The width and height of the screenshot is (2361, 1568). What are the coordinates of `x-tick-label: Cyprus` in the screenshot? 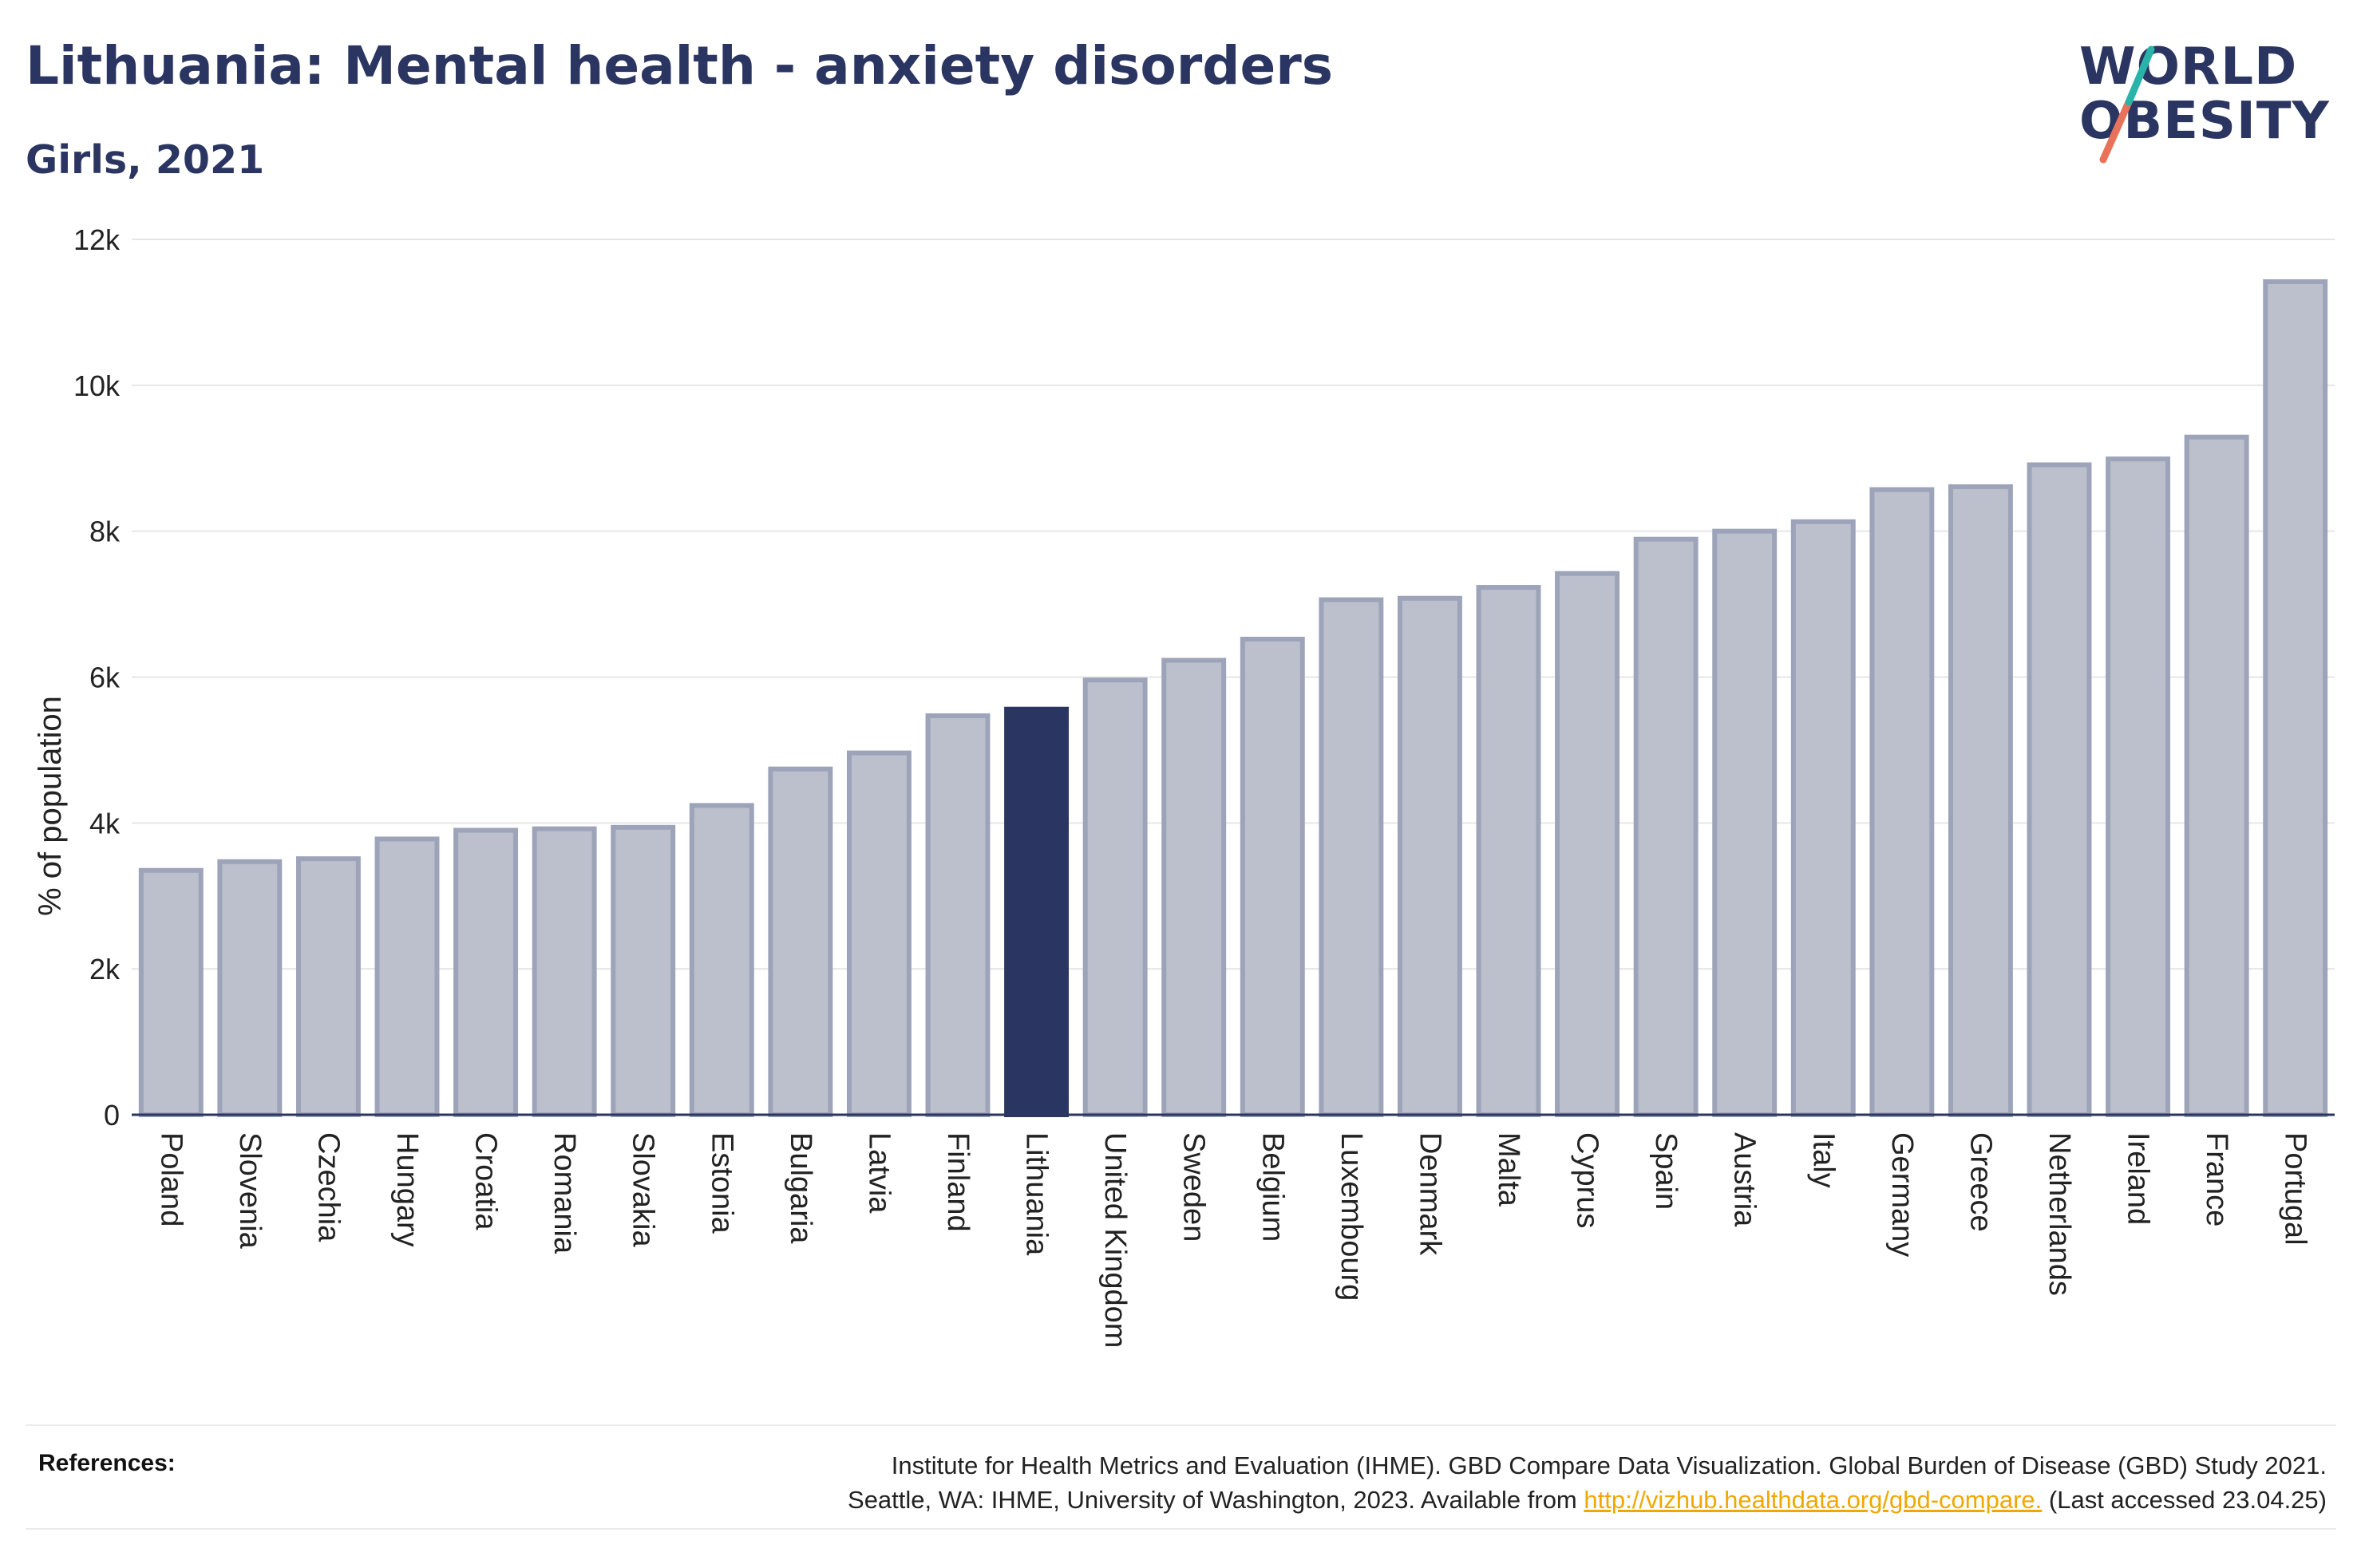 It's located at (1587, 1180).